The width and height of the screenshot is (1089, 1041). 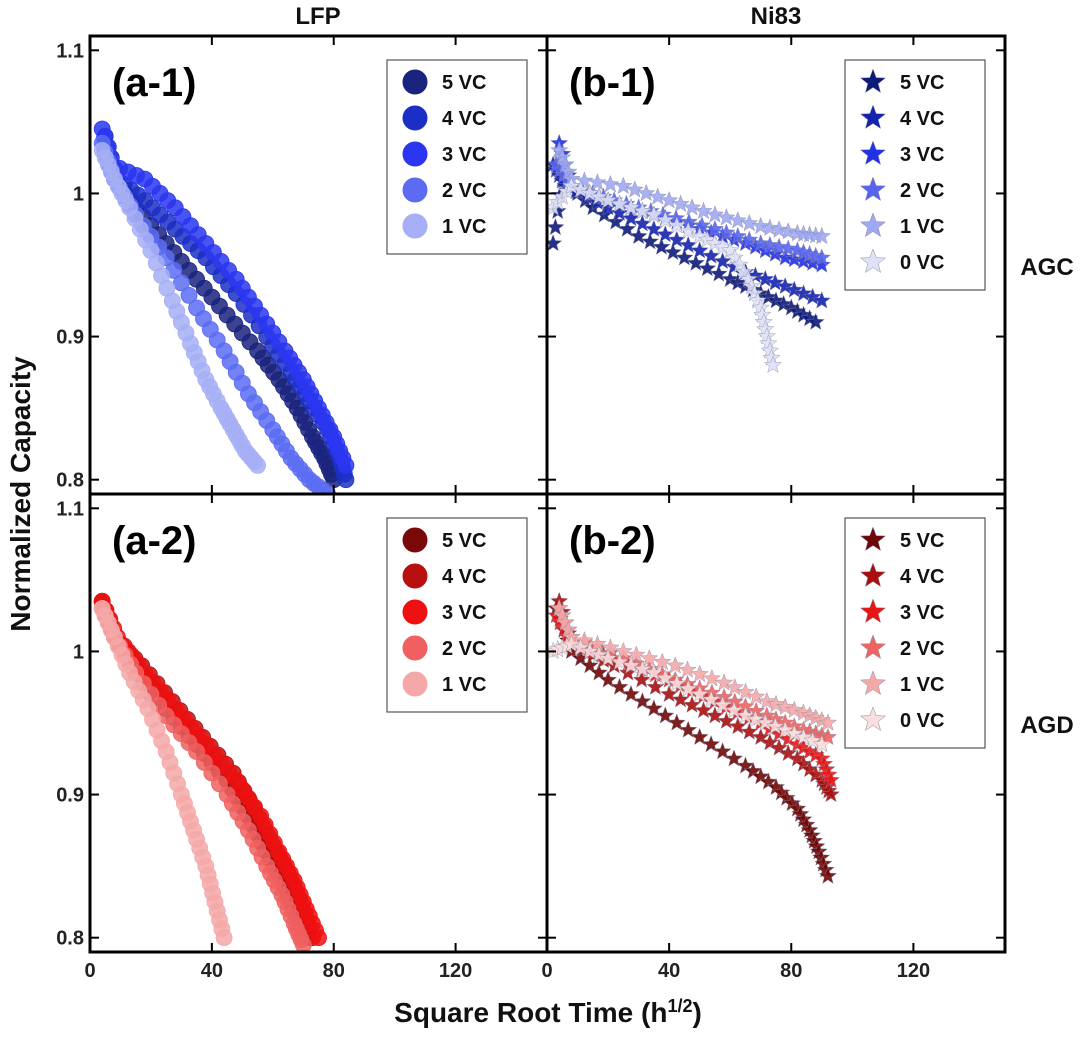 I want to click on data-point-b2-s5-p22, so click(x=765, y=722).